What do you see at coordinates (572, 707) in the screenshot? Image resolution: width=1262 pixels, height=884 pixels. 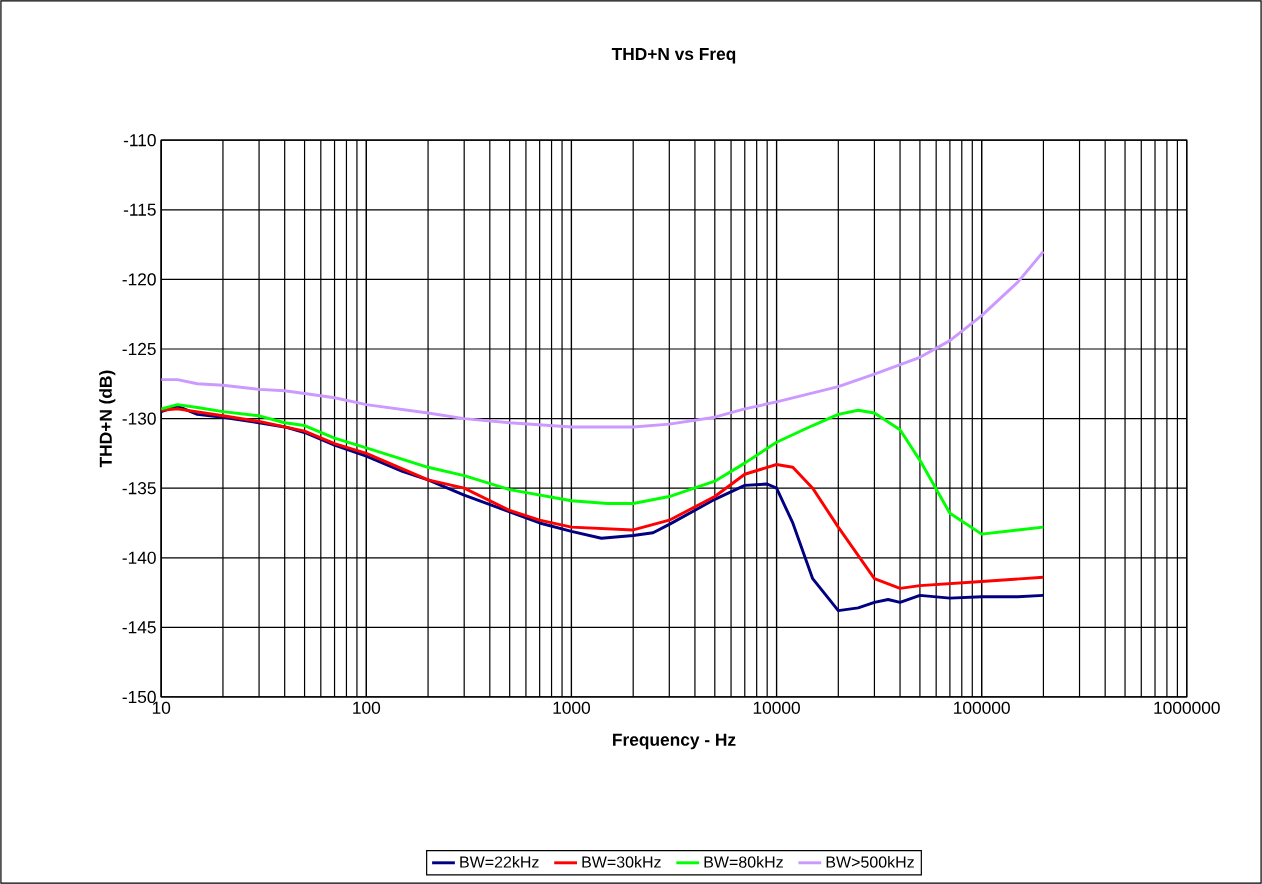 I see `x-tick-label: 1000` at bounding box center [572, 707].